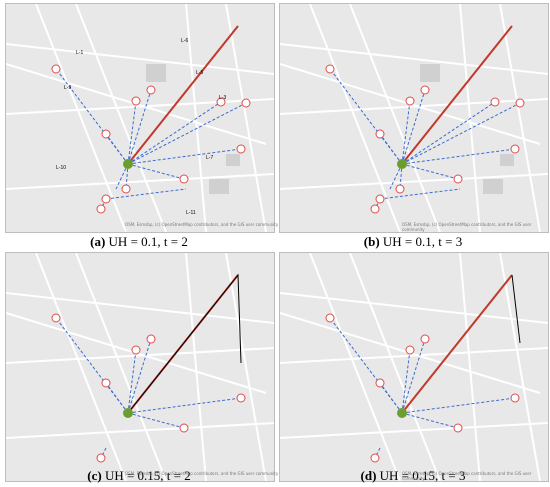  Describe the element at coordinates (209, 158) in the screenshot. I see `label-l7: L-7` at that location.